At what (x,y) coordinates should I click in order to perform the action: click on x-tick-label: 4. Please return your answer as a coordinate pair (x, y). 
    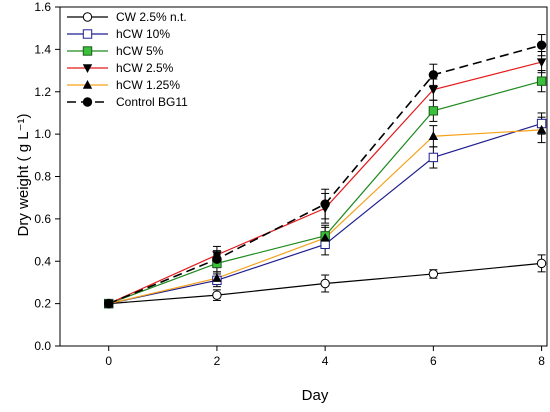
    Looking at the image, I should click on (325, 361).